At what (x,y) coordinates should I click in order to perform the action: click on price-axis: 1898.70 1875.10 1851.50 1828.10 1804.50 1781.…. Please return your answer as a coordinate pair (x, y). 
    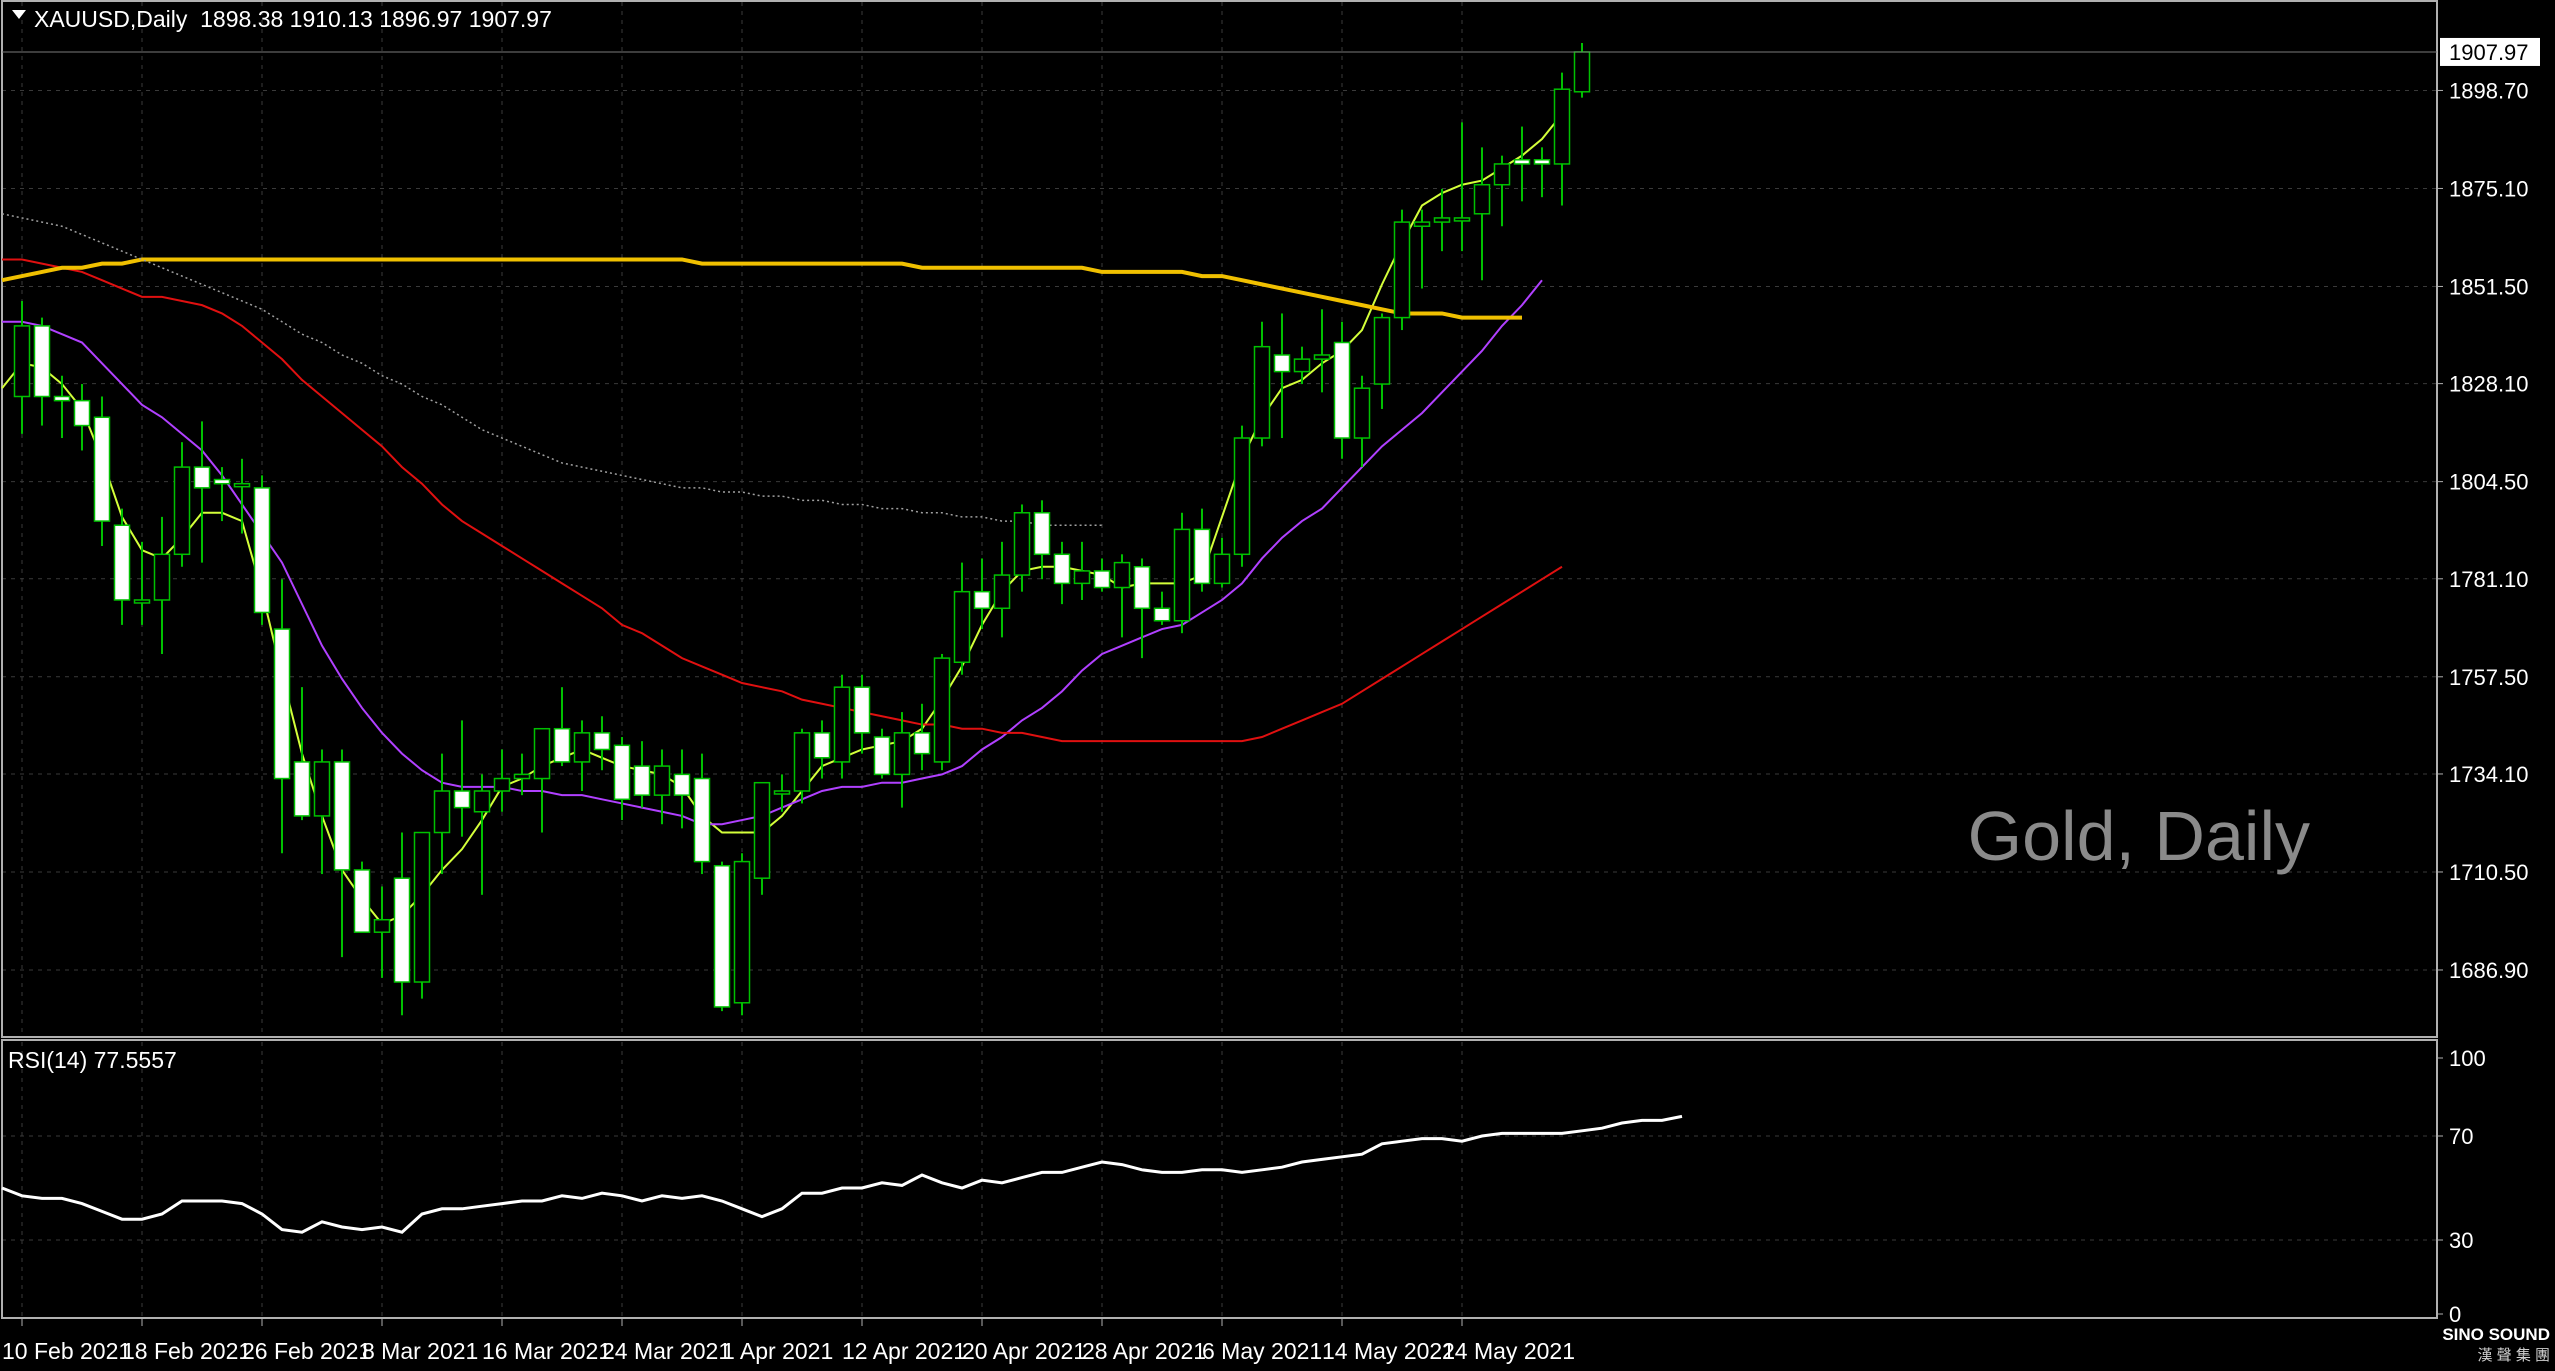
    Looking at the image, I should click on (2483, 530).